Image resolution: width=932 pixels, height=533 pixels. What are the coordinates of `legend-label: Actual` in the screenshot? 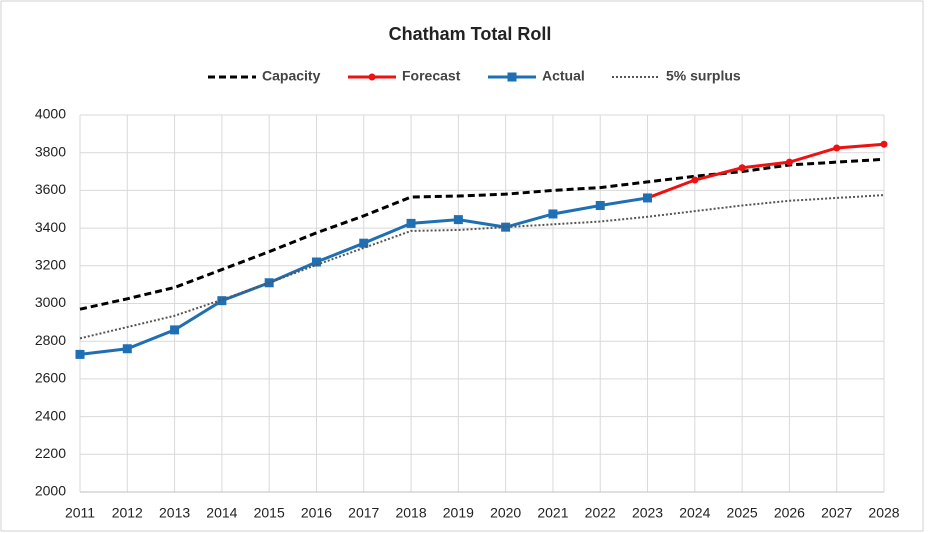 It's located at (563, 76).